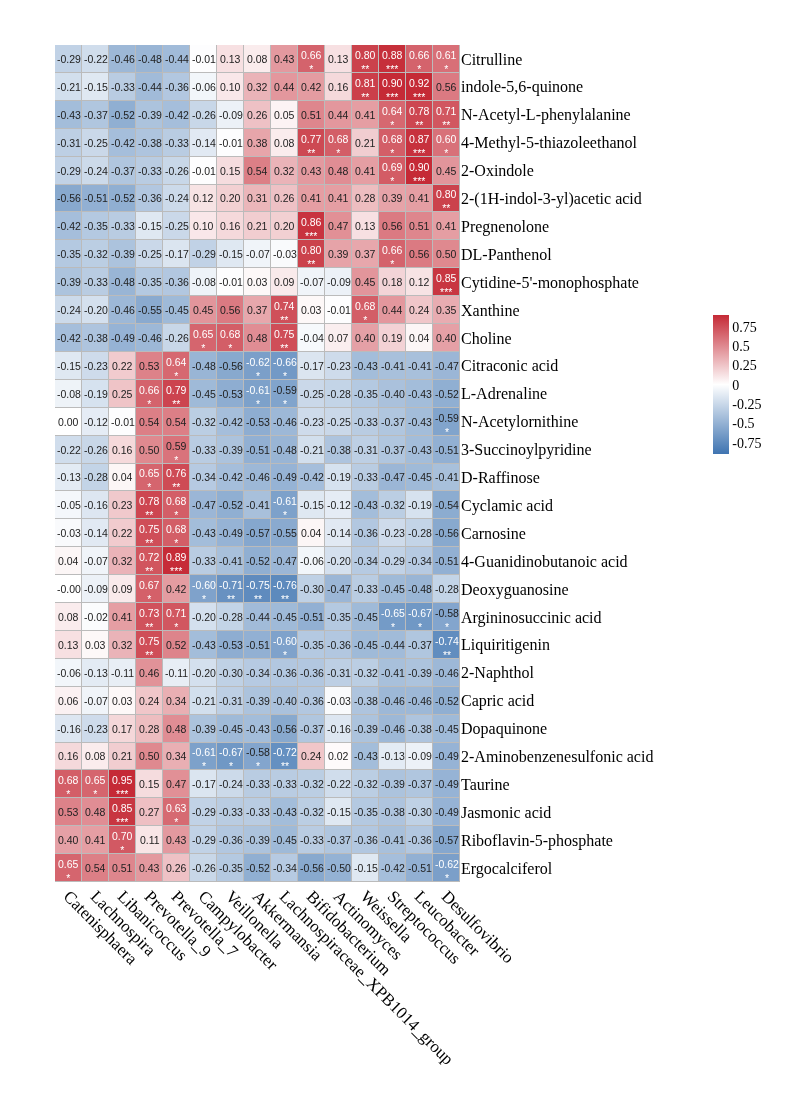  What do you see at coordinates (149, 450) in the screenshot?
I see `data-label: 0.50` at bounding box center [149, 450].